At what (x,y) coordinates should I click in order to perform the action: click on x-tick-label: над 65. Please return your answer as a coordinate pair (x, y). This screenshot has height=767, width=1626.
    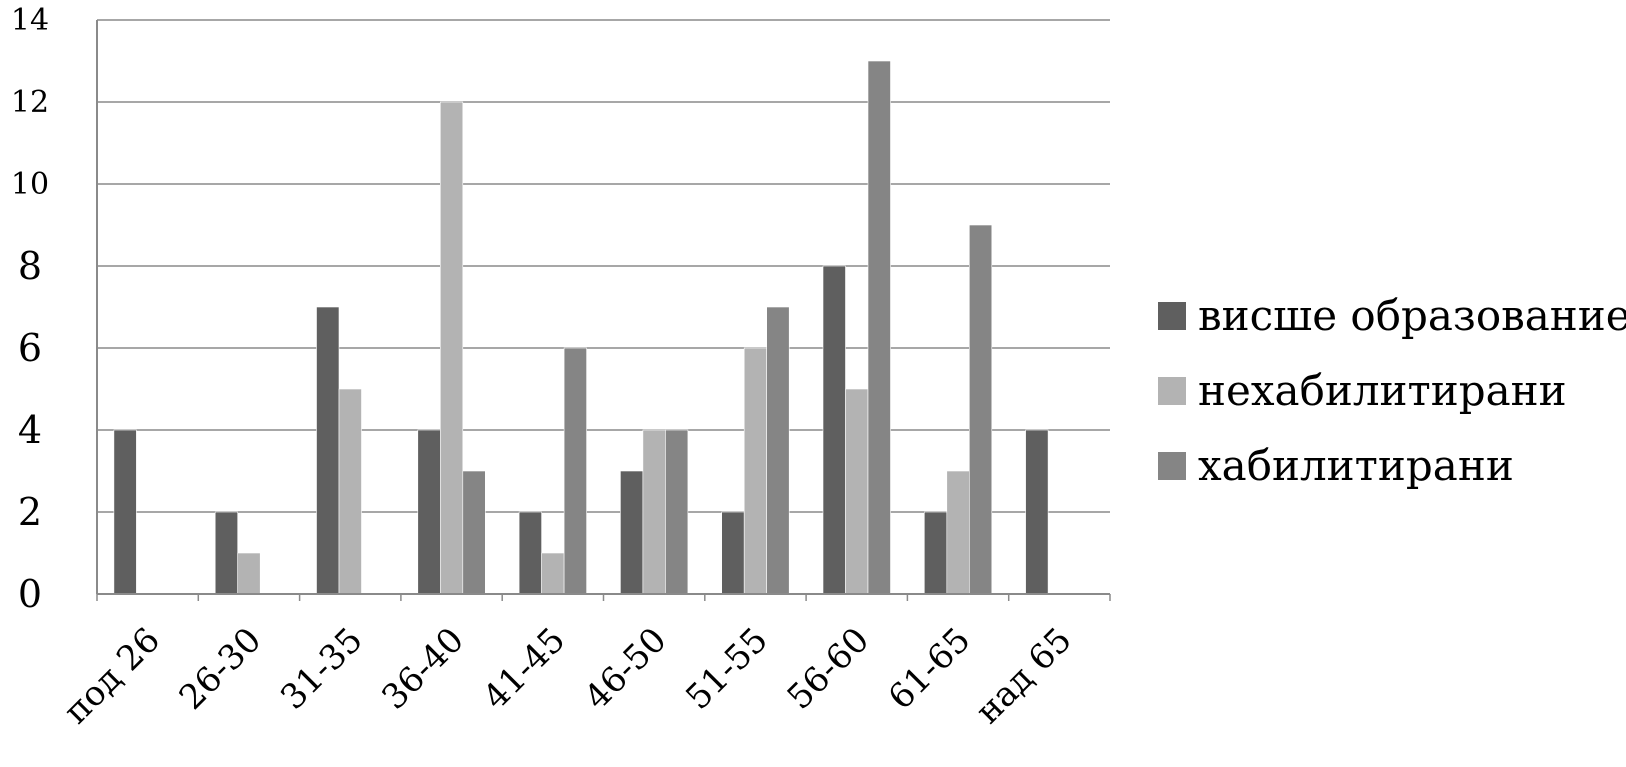
    Looking at the image, I should click on (1024, 676).